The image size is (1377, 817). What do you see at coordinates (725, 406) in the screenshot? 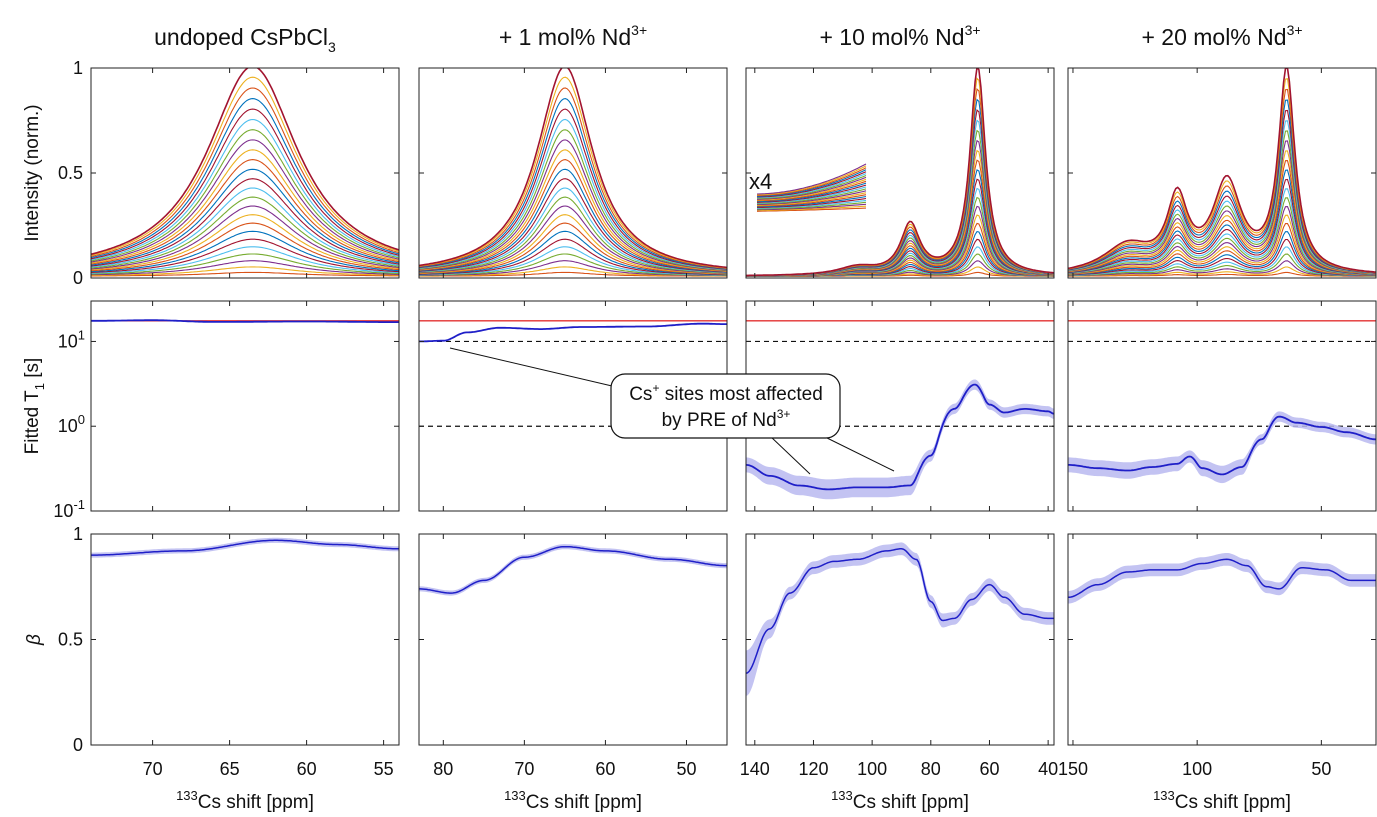
I see `callout-box` at bounding box center [725, 406].